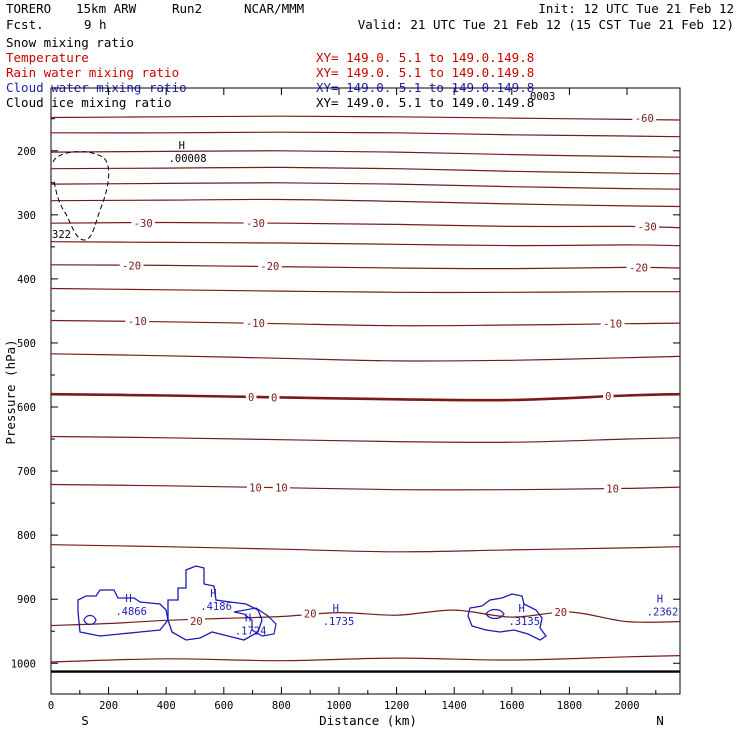 This screenshot has height=740, width=740. Describe the element at coordinates (339, 622) in the screenshot. I see `maximum-value: .1735` at that location.